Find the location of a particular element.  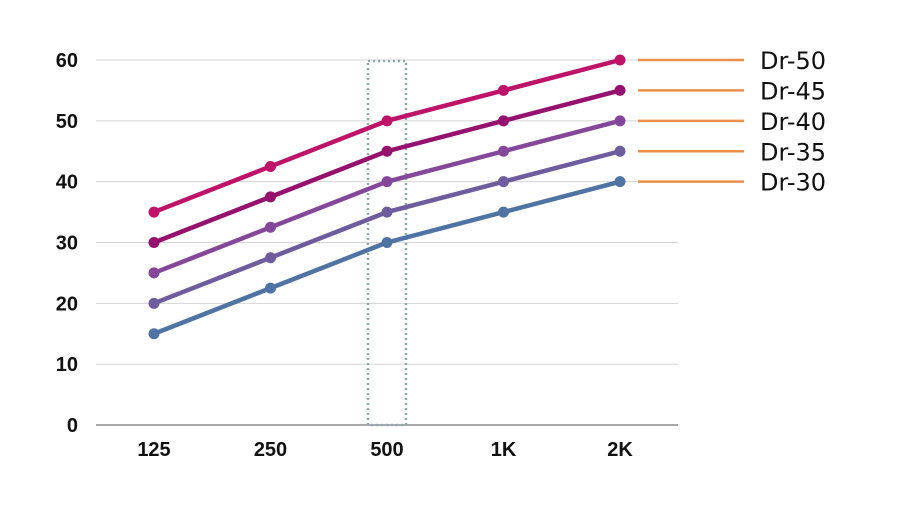

x-tick-label: 125 is located at coordinates (153, 450).